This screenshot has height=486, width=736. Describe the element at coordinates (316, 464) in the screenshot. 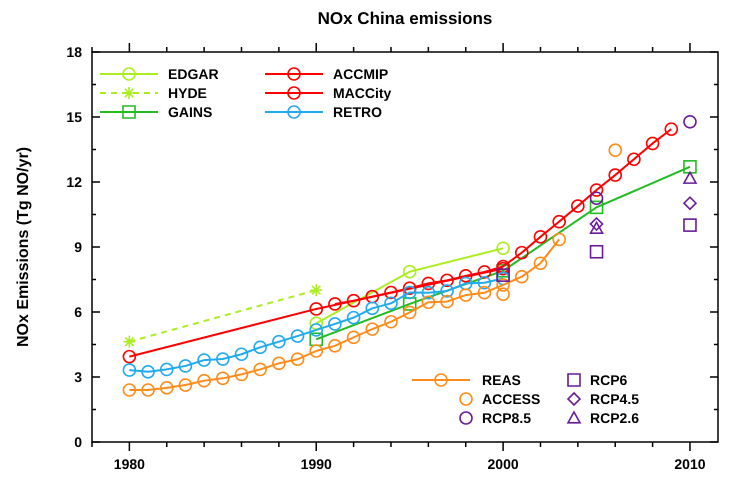

I see `x-tick-label: 1990` at that location.